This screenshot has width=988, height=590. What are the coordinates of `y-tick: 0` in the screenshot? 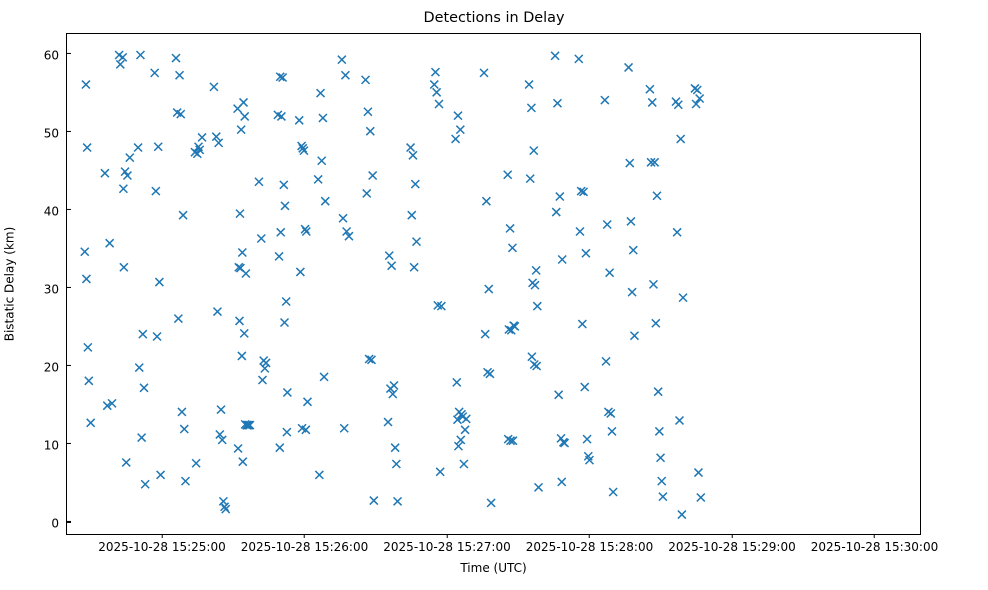 It's located at (61, 521).